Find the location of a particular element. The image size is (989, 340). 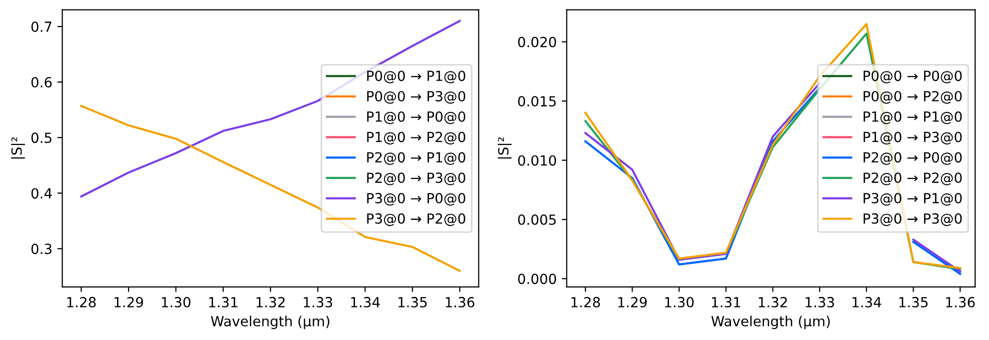

y-tick-label: 0.015 is located at coordinates (537, 101).